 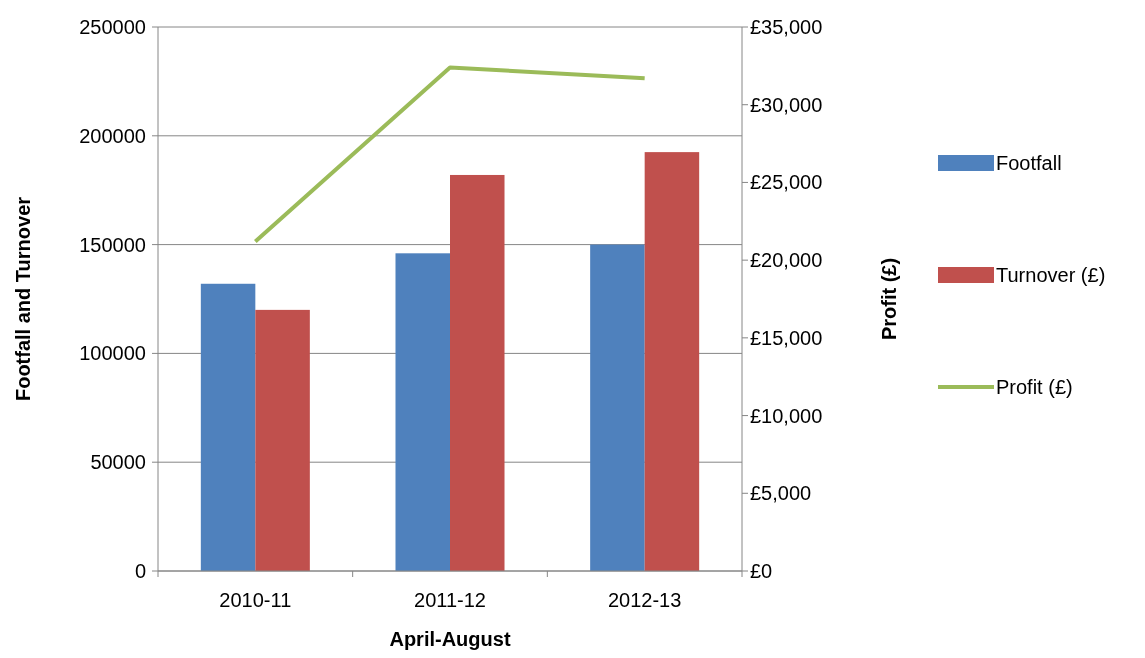 What do you see at coordinates (644, 600) in the screenshot?
I see `x-tick-label: 2012-13` at bounding box center [644, 600].